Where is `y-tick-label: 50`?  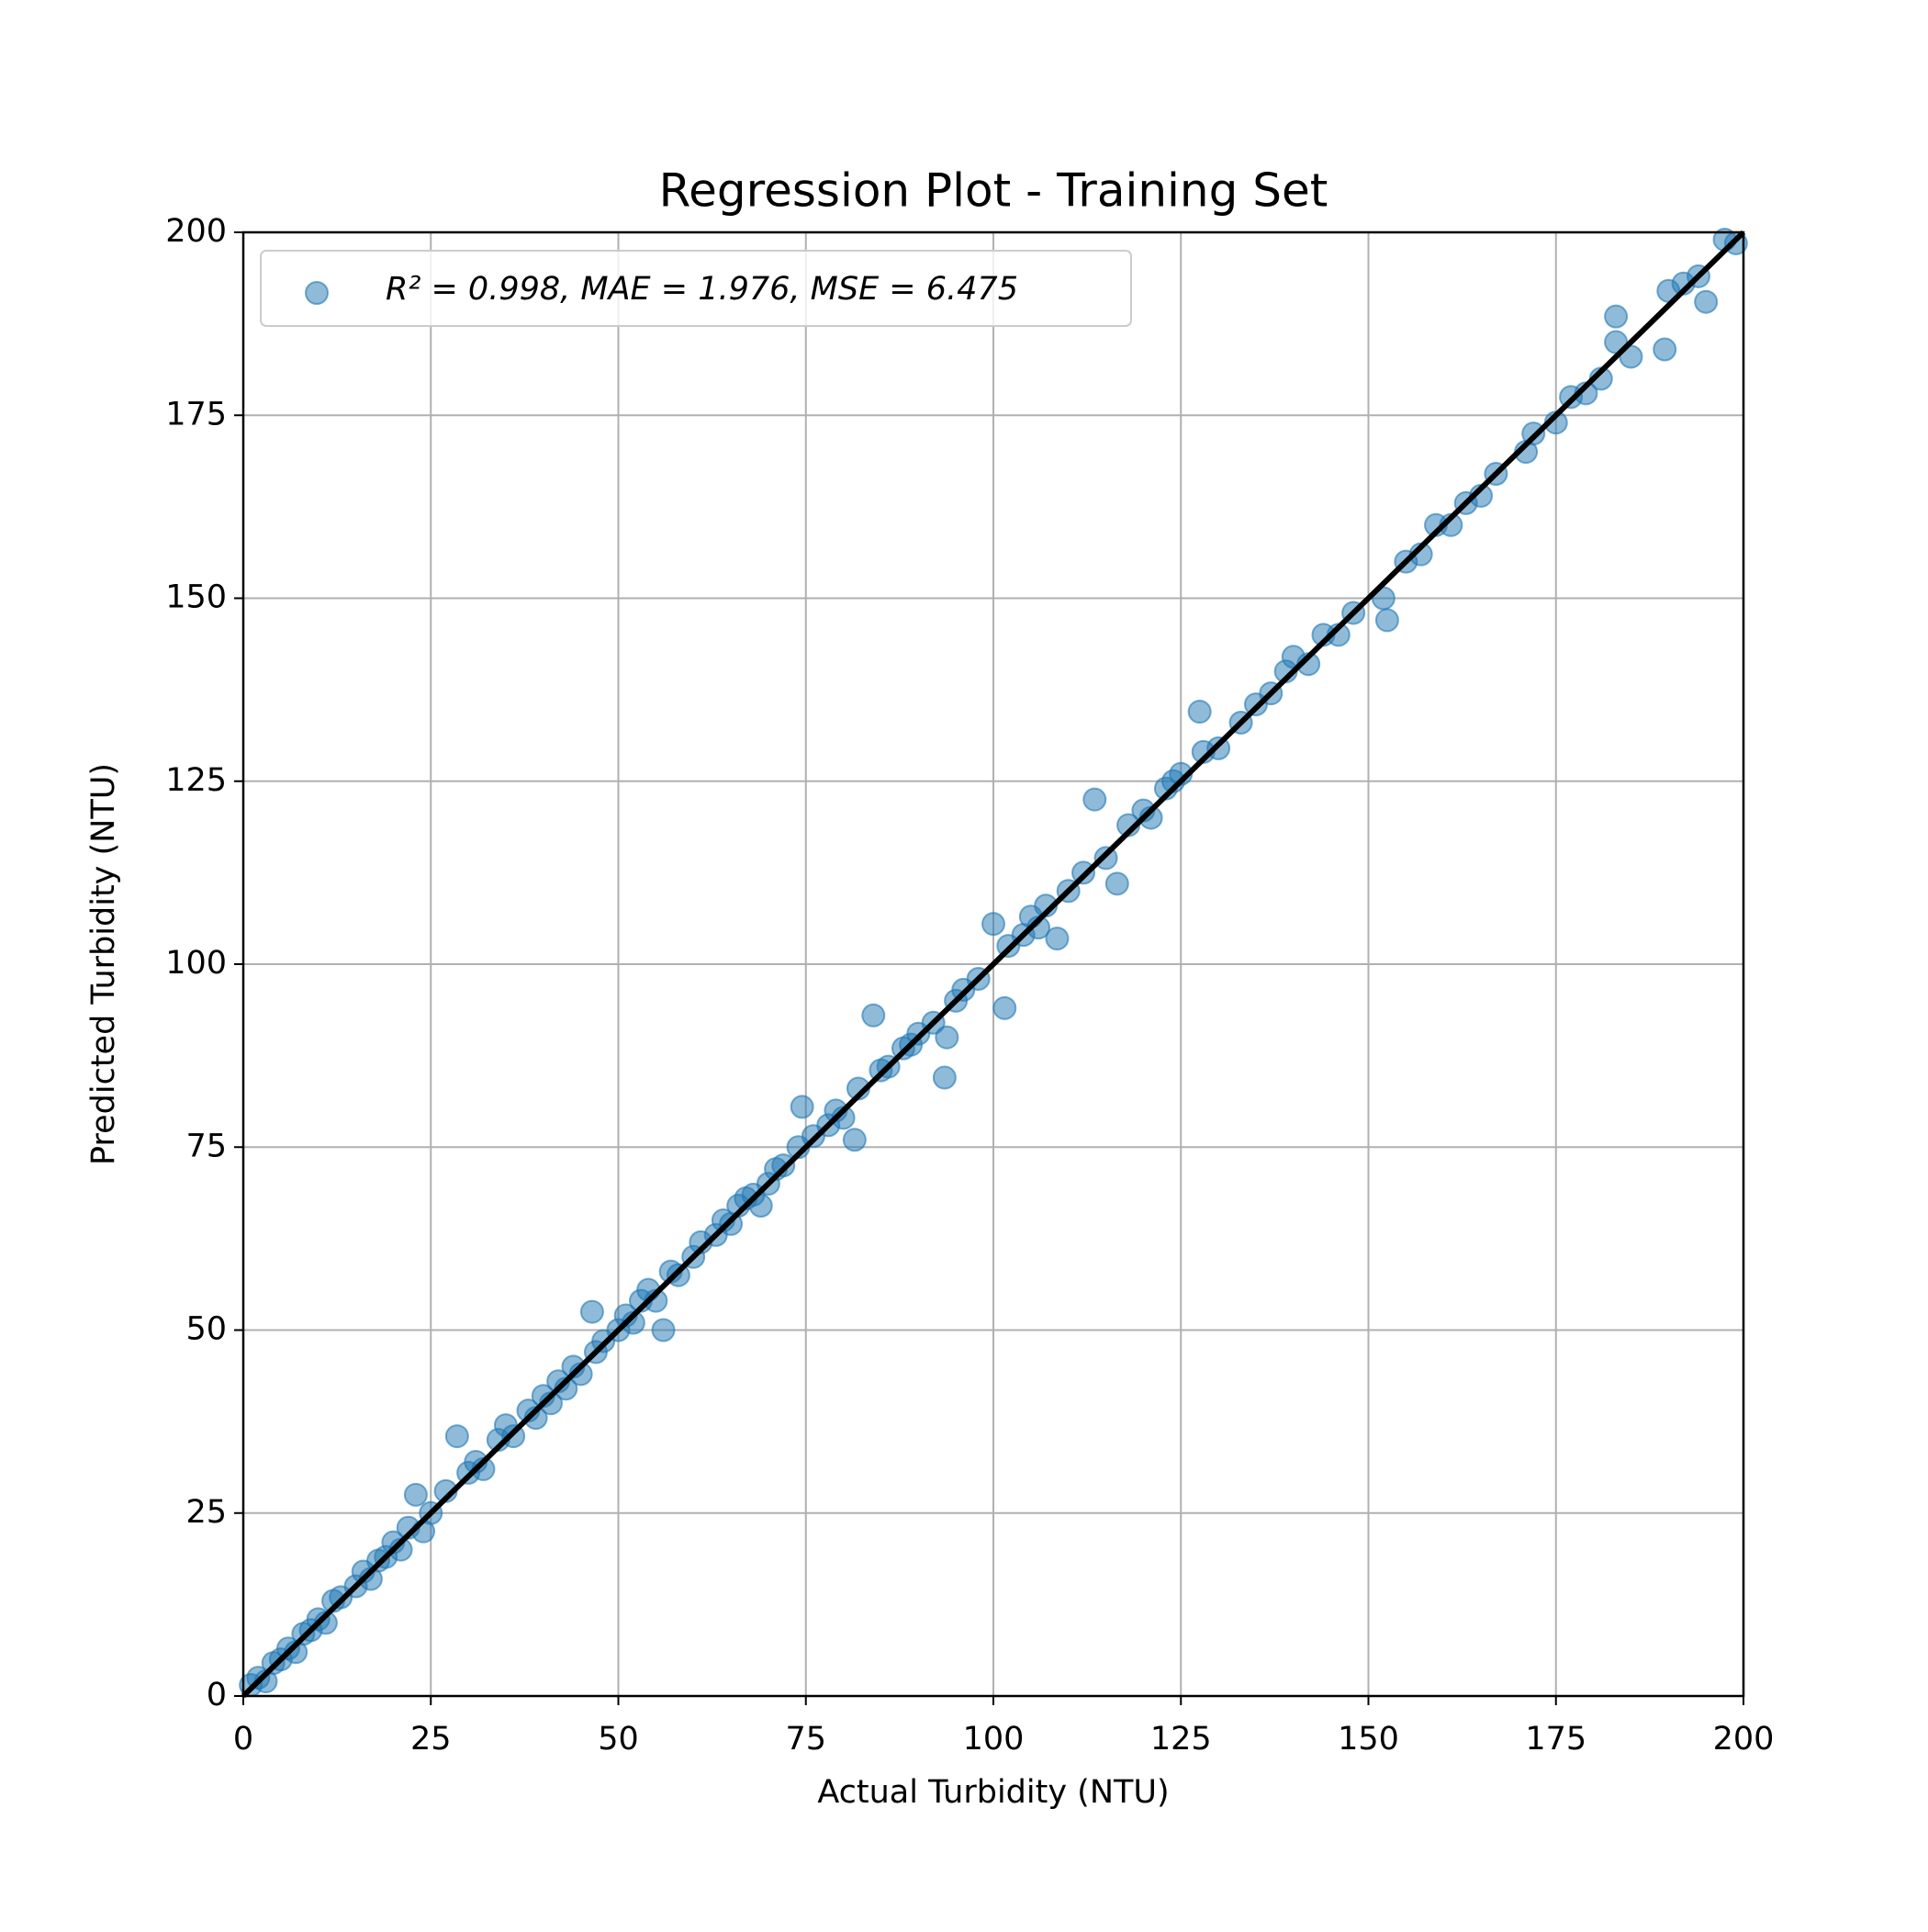 y-tick-label: 50 is located at coordinates (206, 1329).